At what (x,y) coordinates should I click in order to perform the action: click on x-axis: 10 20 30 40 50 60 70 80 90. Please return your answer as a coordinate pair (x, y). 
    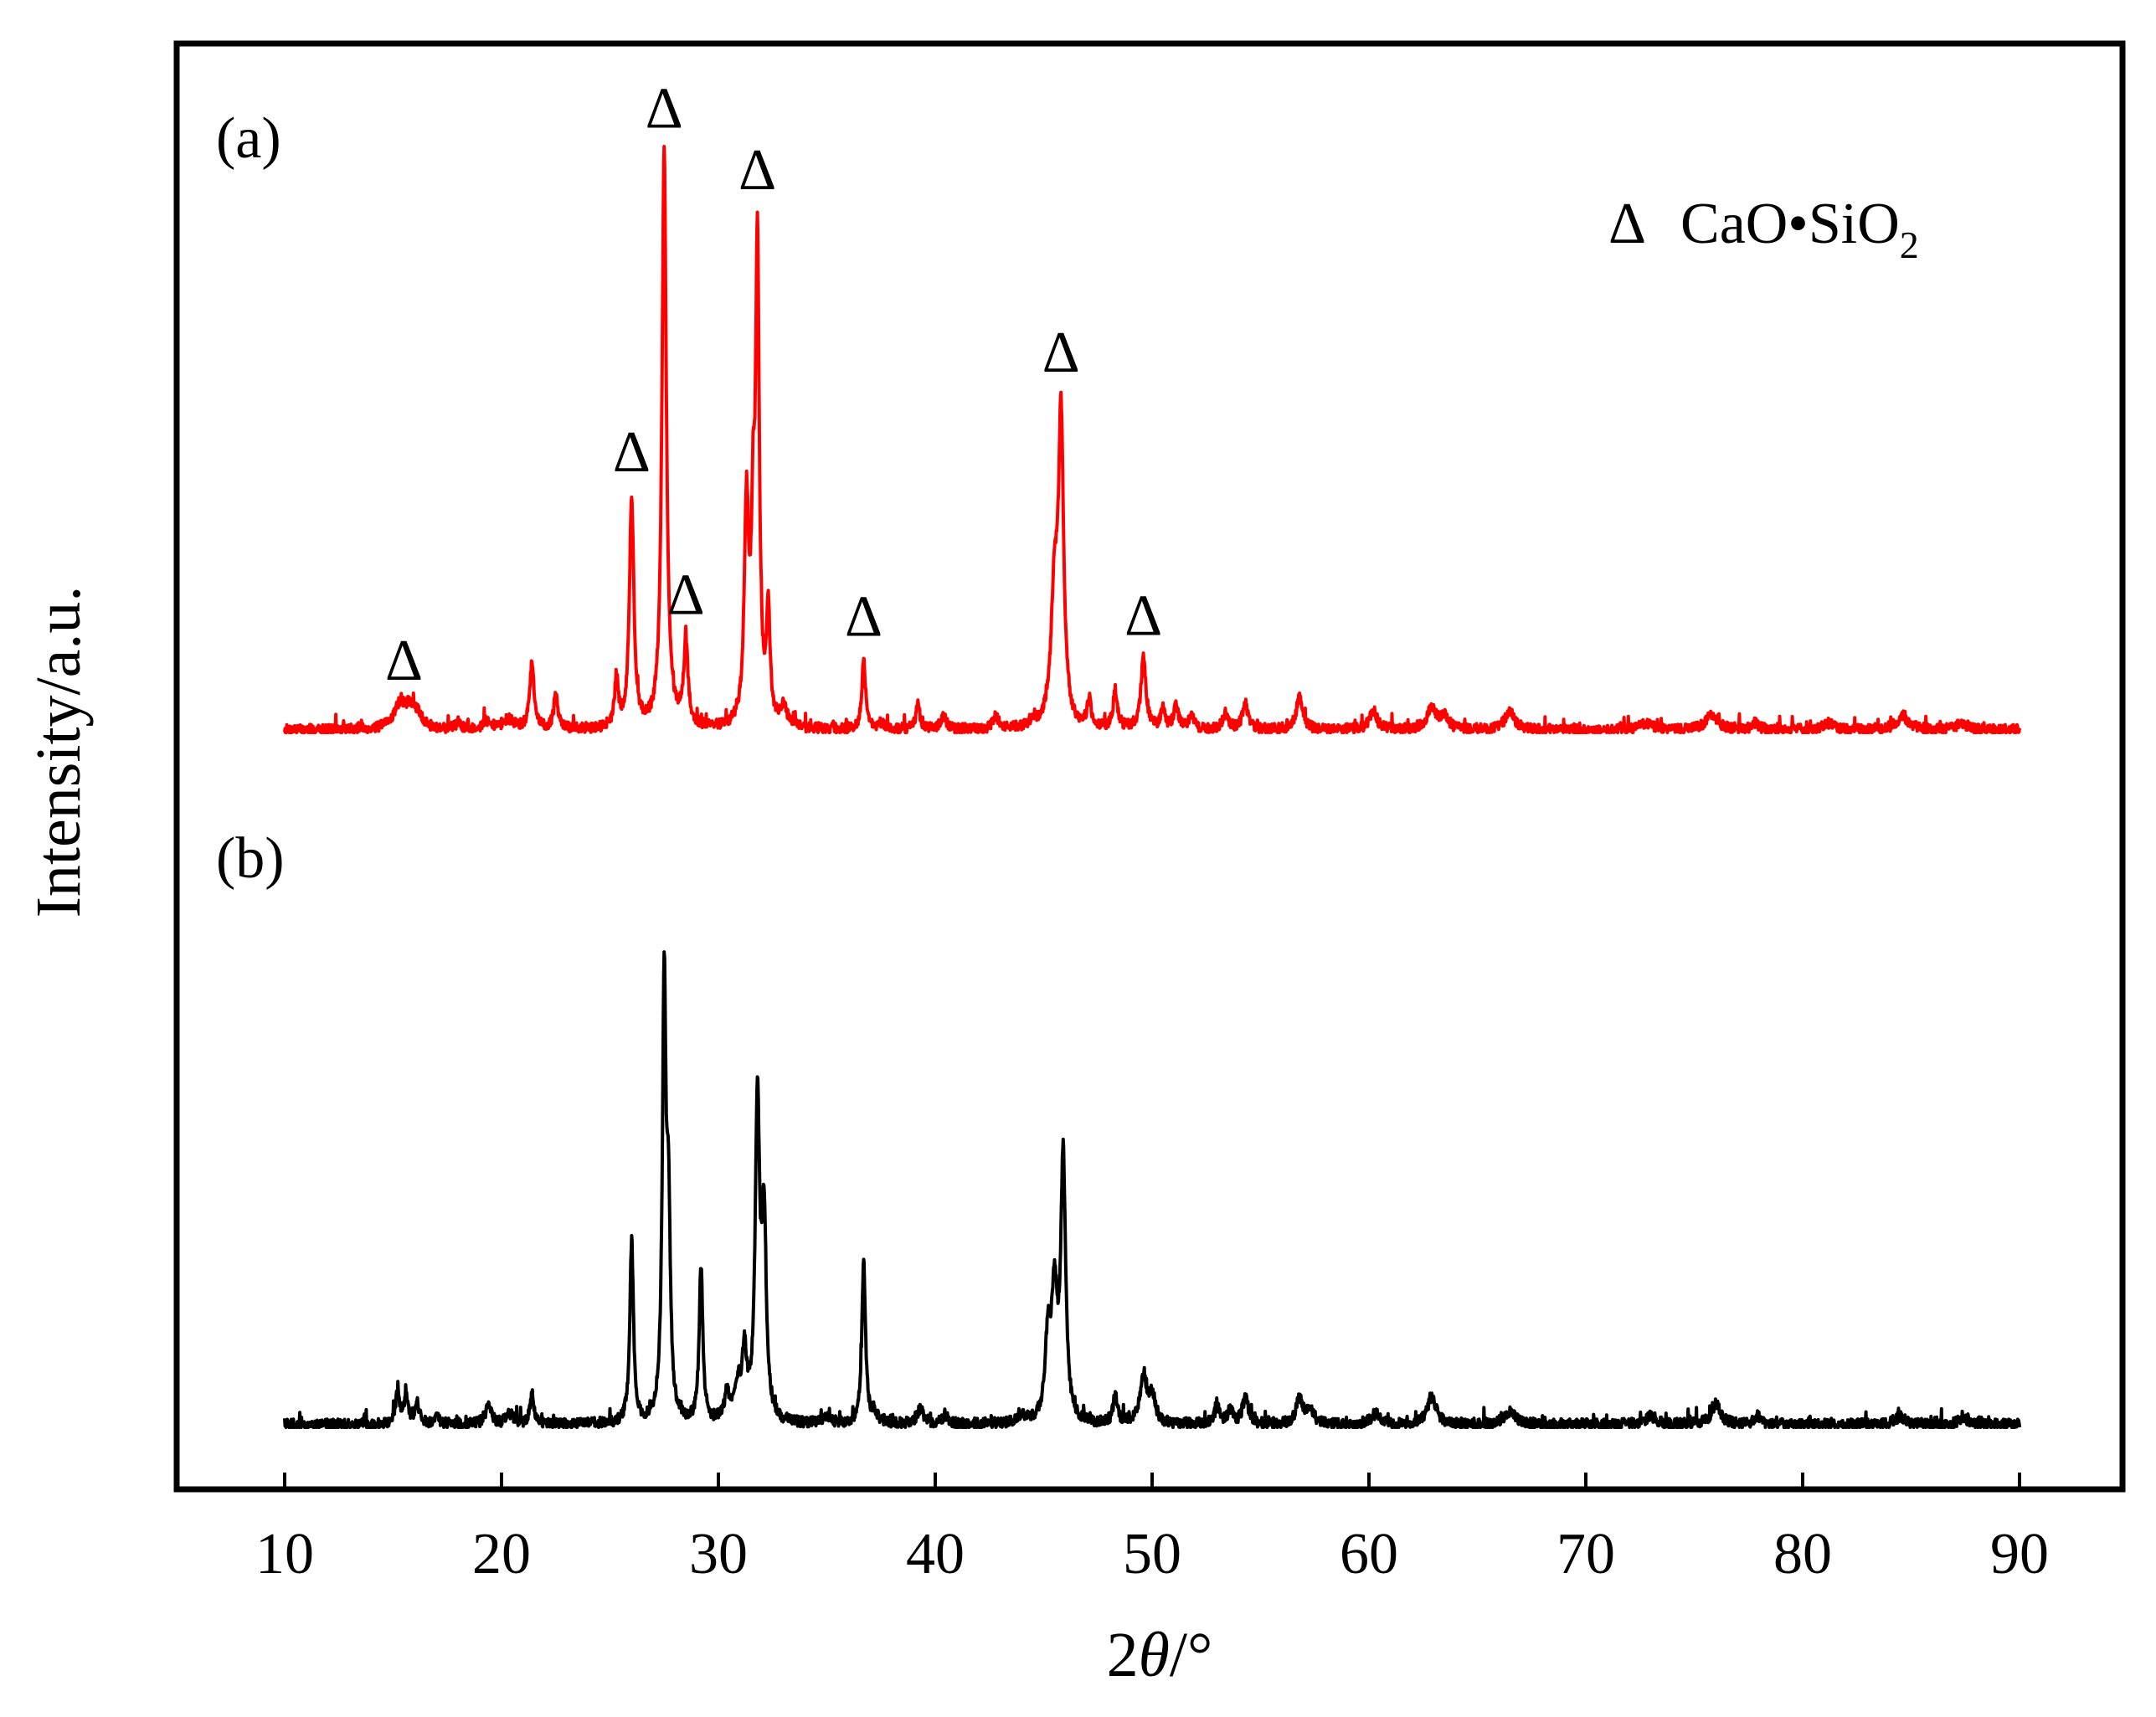
    Looking at the image, I should click on (1152, 1529).